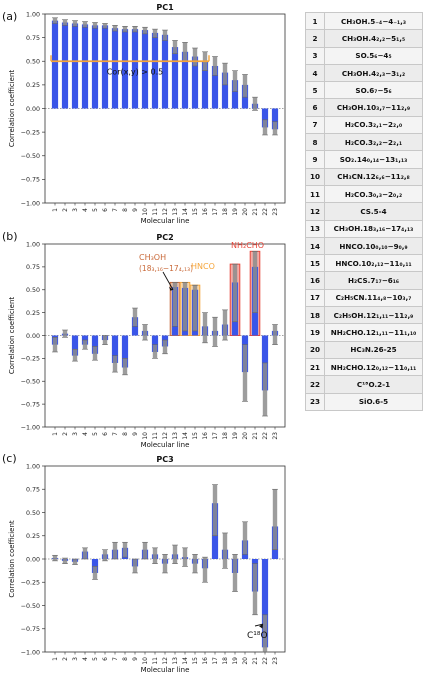 This screenshot has height=676, width=428. What do you see at coordinates (105, 434) in the screenshot?
I see `x-tick-label: 6` at bounding box center [105, 434].